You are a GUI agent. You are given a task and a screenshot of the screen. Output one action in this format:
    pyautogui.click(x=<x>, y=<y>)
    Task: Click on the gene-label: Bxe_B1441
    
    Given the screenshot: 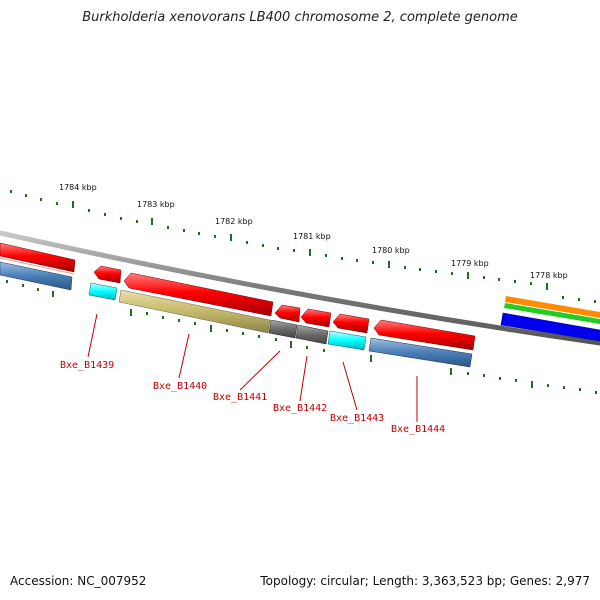 What is the action you would take?
    pyautogui.click(x=240, y=397)
    